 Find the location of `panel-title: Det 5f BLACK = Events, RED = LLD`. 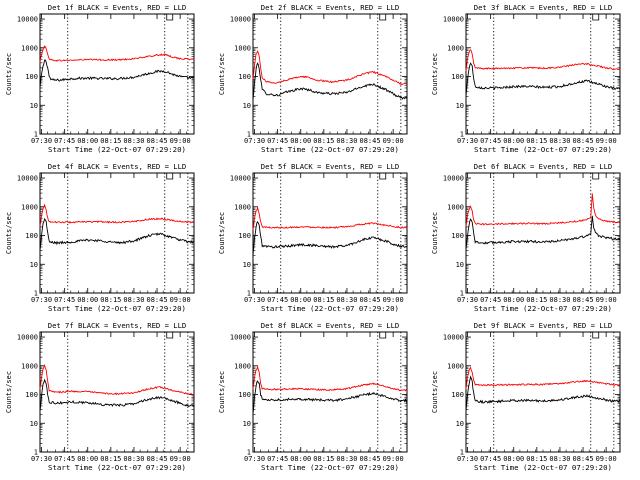

panel-title: Det 5f BLACK = Events, RED = LLD is located at coordinates (330, 166).